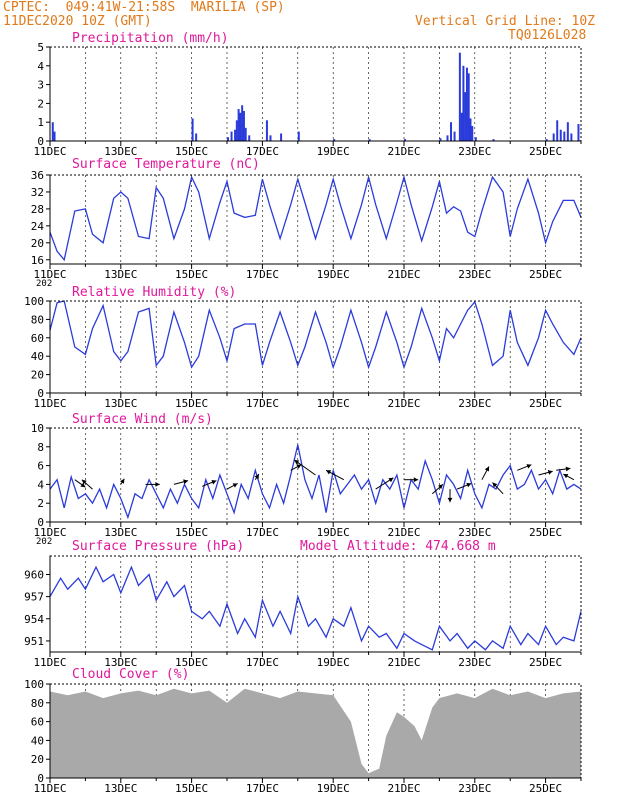 The image size is (618, 800). Describe the element at coordinates (40, 103) in the screenshot. I see `y-tick-label: 2` at that location.